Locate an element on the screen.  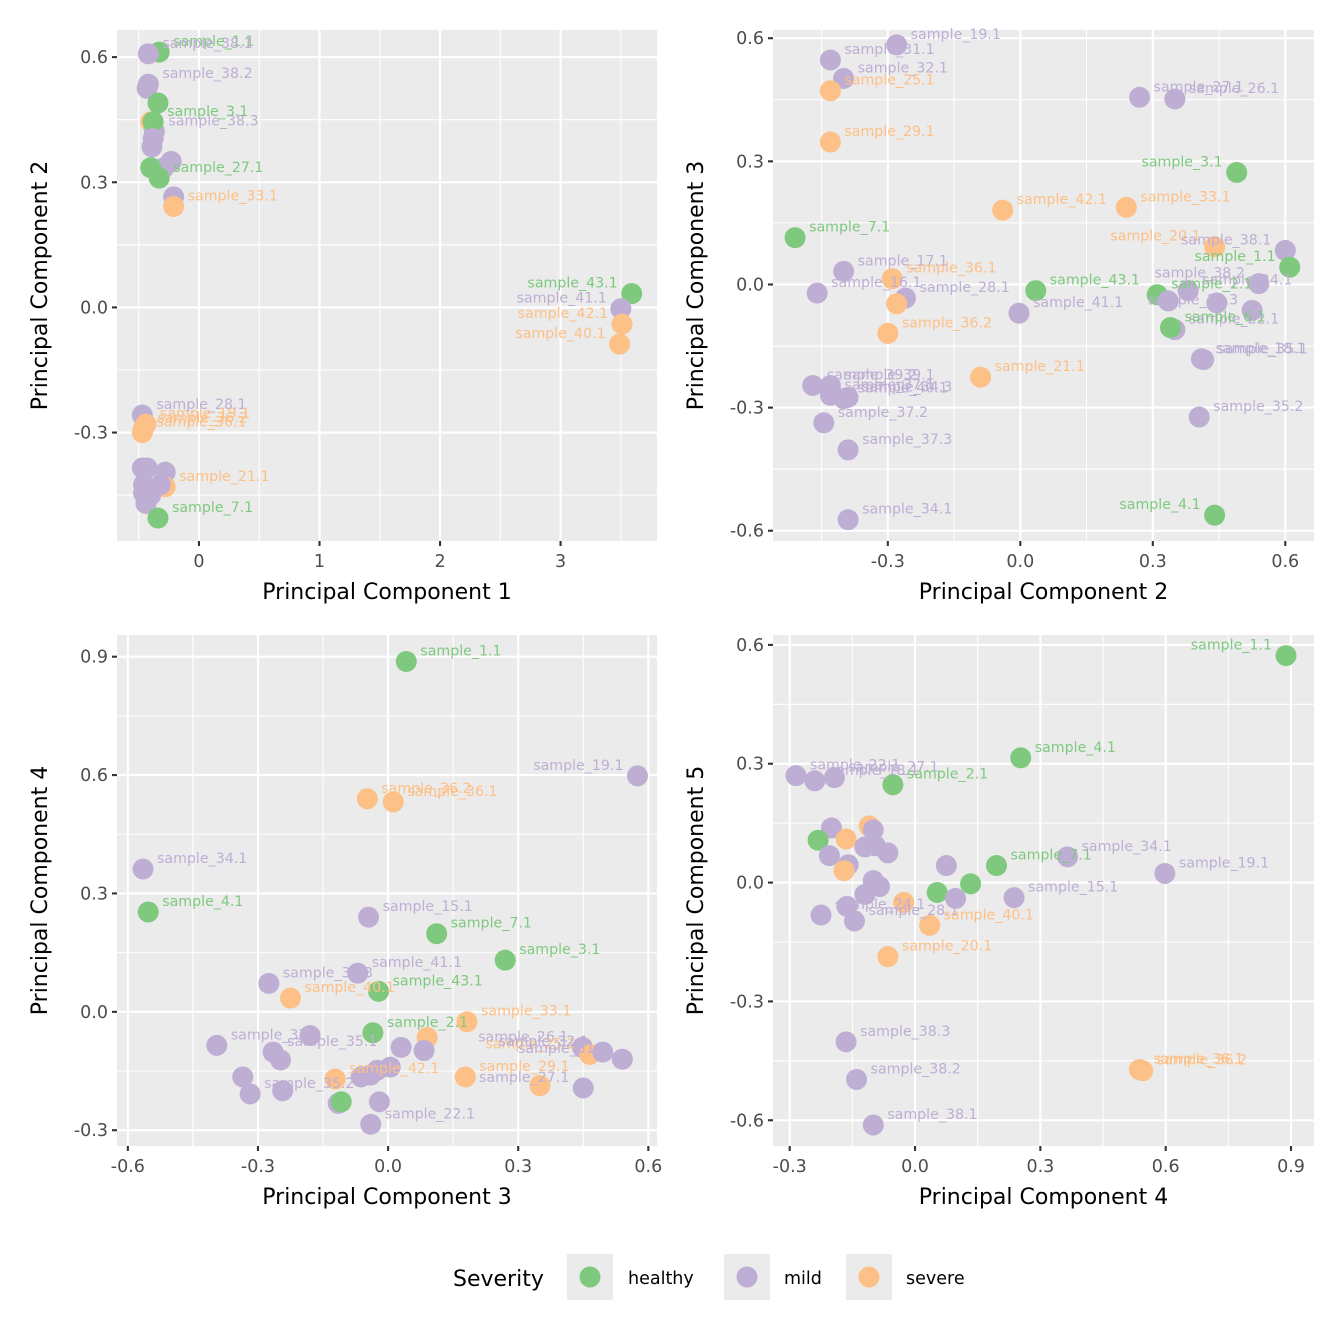
y-axis-title: Principal Component 3 is located at coordinates (696, 285).